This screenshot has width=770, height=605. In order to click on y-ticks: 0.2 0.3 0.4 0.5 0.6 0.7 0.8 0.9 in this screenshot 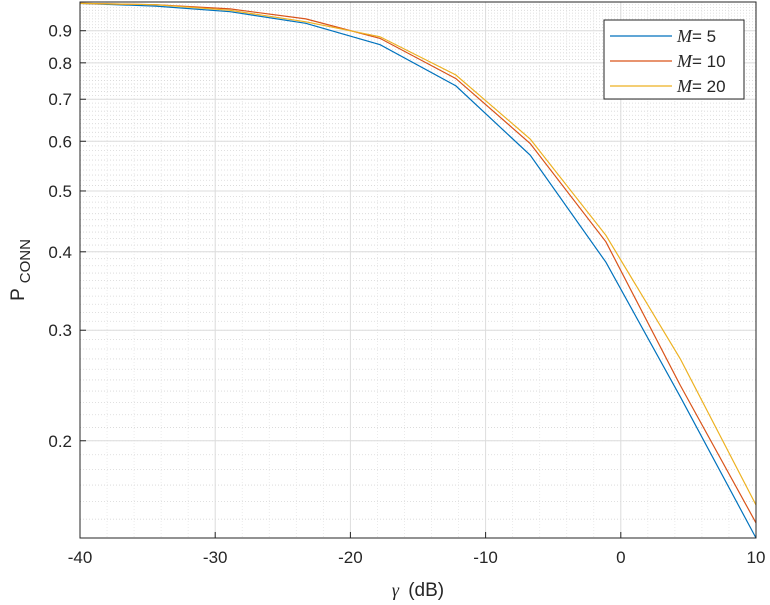, I will do `click(67, 236)`.